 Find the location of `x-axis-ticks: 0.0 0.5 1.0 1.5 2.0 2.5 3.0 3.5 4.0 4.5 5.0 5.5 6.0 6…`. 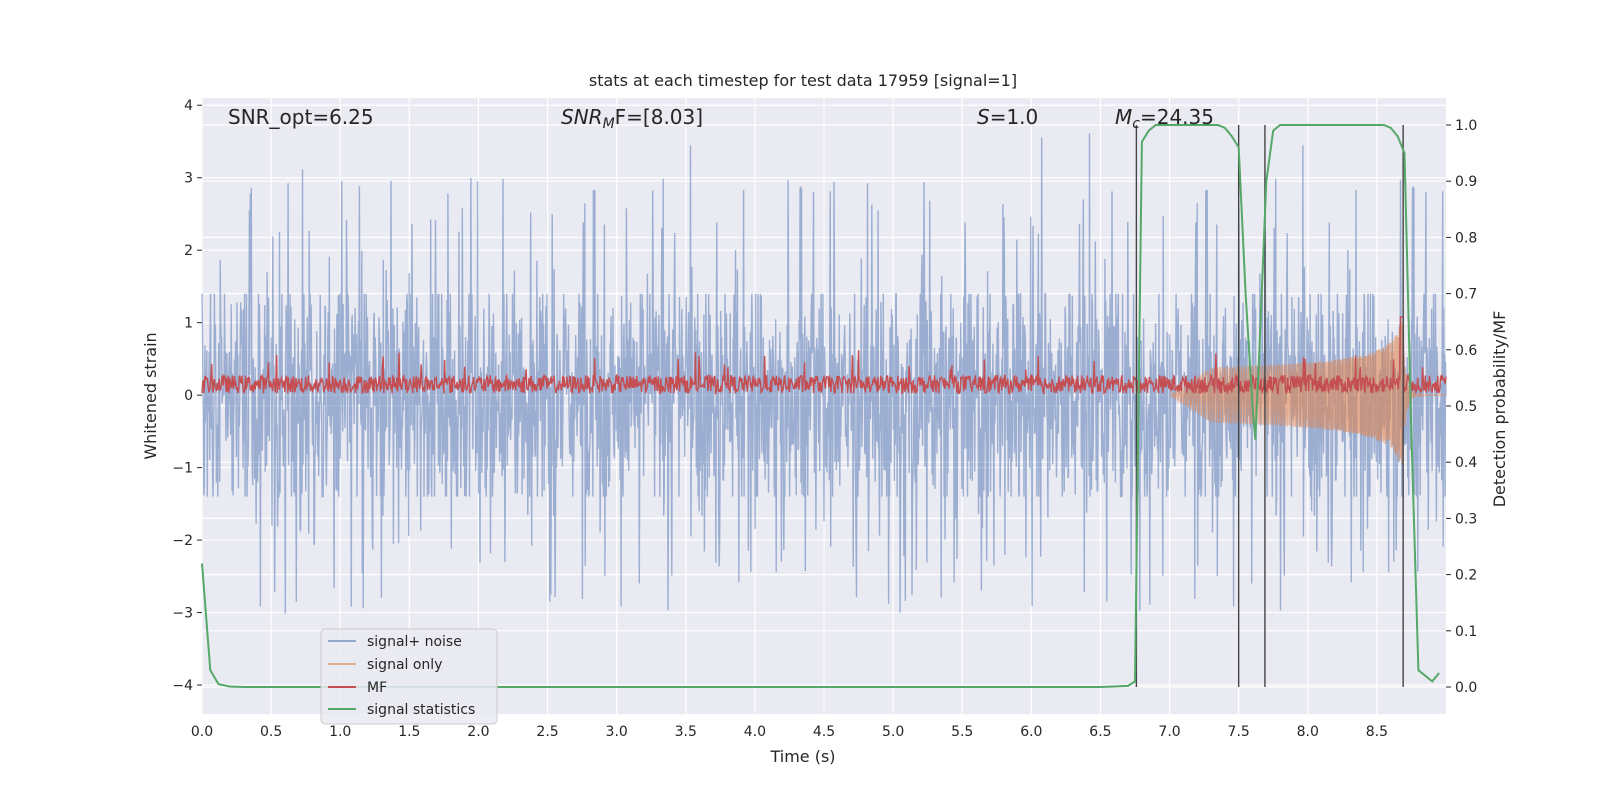

x-axis-ticks: 0.0 0.5 1.0 1.5 2.0 2.5 3.0 3.5 4.0 4.5 5.0 5.5 6.0 6… is located at coordinates (789, 732).